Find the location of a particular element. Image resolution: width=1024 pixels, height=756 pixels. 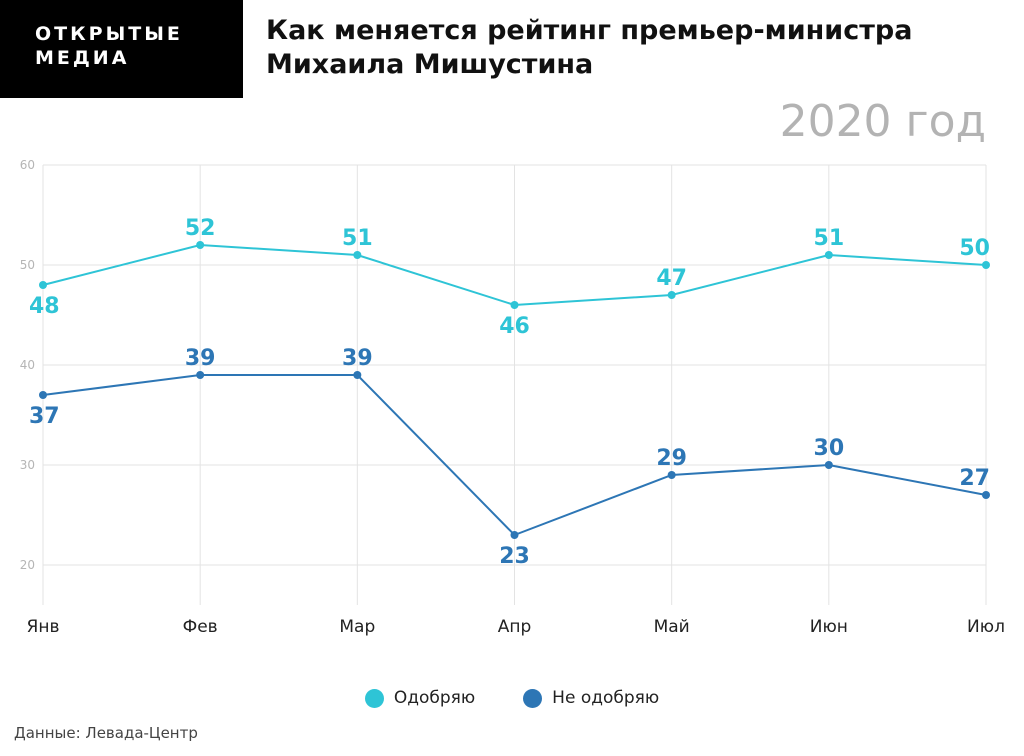

y-tick-label: 50 is located at coordinates (27, 265).